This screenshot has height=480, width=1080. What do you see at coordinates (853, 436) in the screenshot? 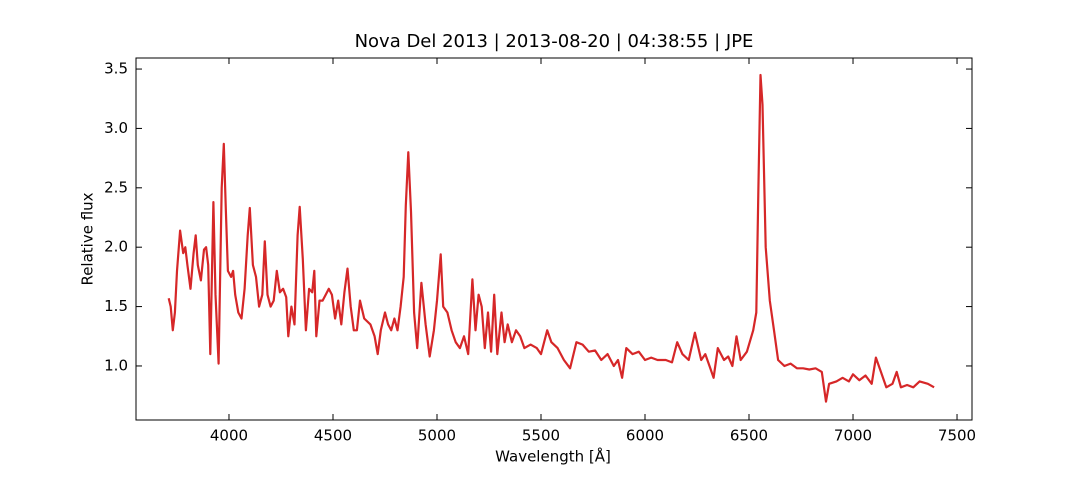
I see `x-tick-label: 7000` at bounding box center [853, 436].